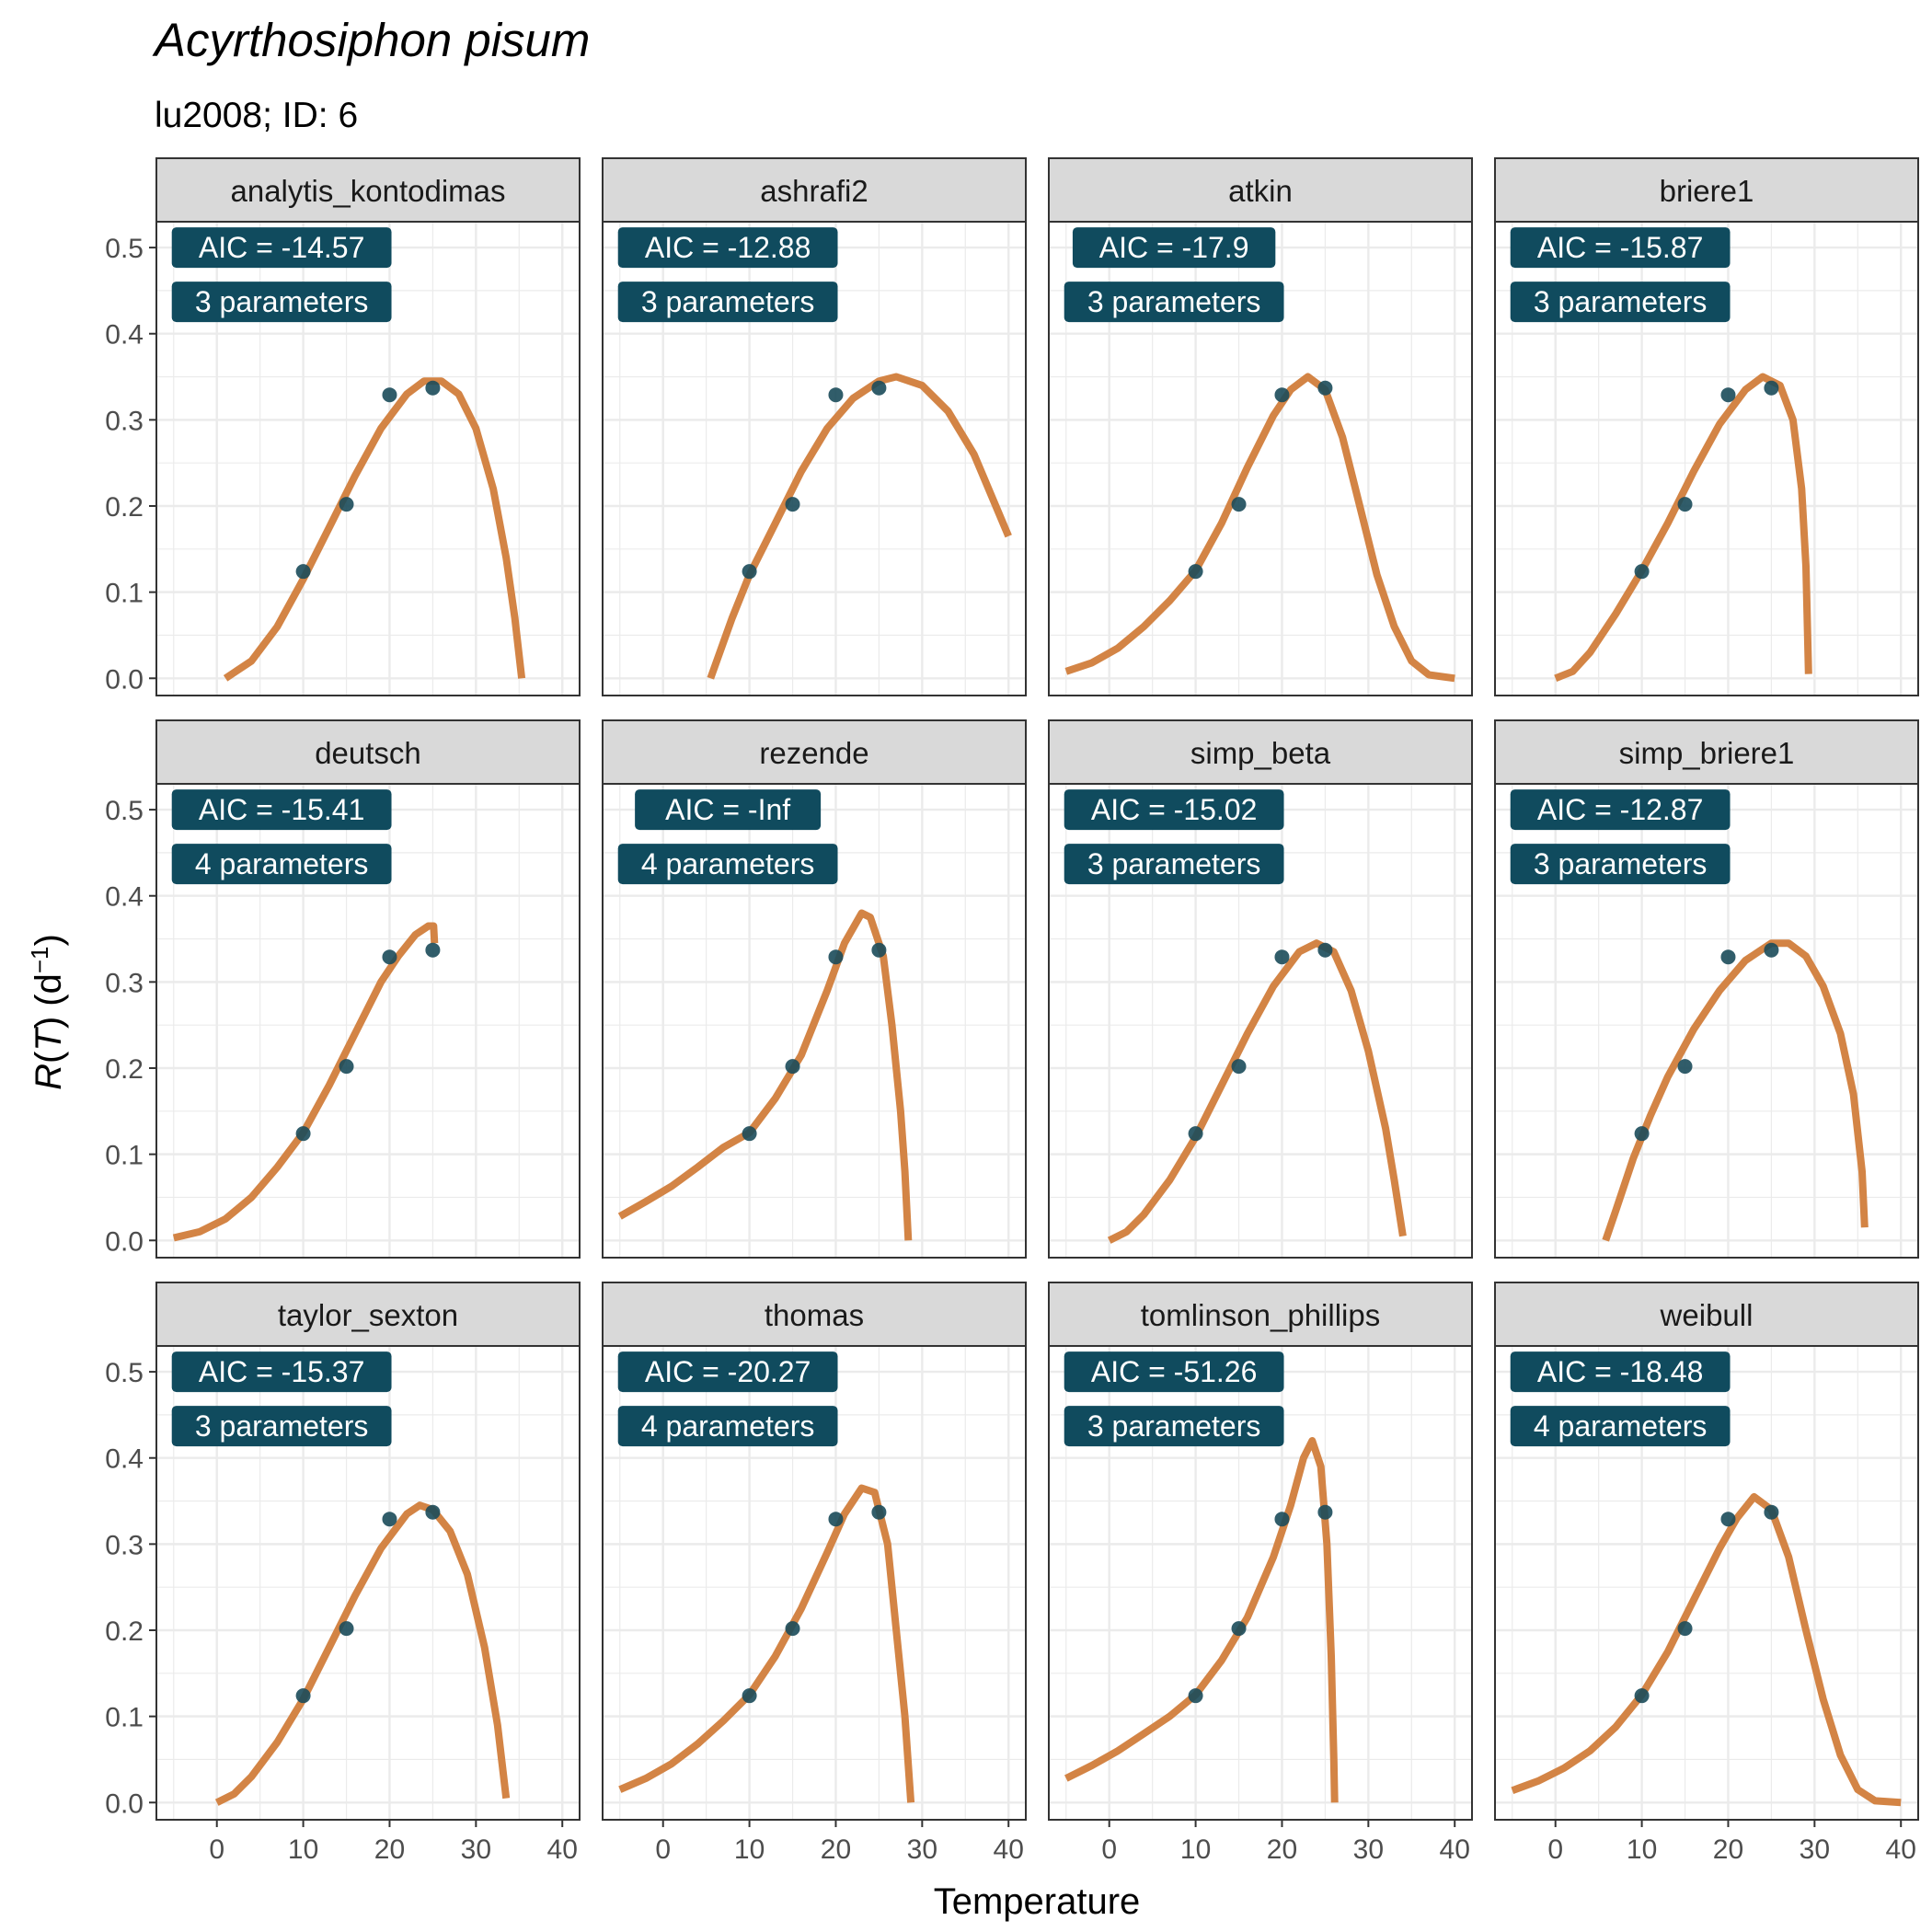 Image resolution: width=1932 pixels, height=1932 pixels. I want to click on strip-label: analytis_kontodimas, so click(368, 191).